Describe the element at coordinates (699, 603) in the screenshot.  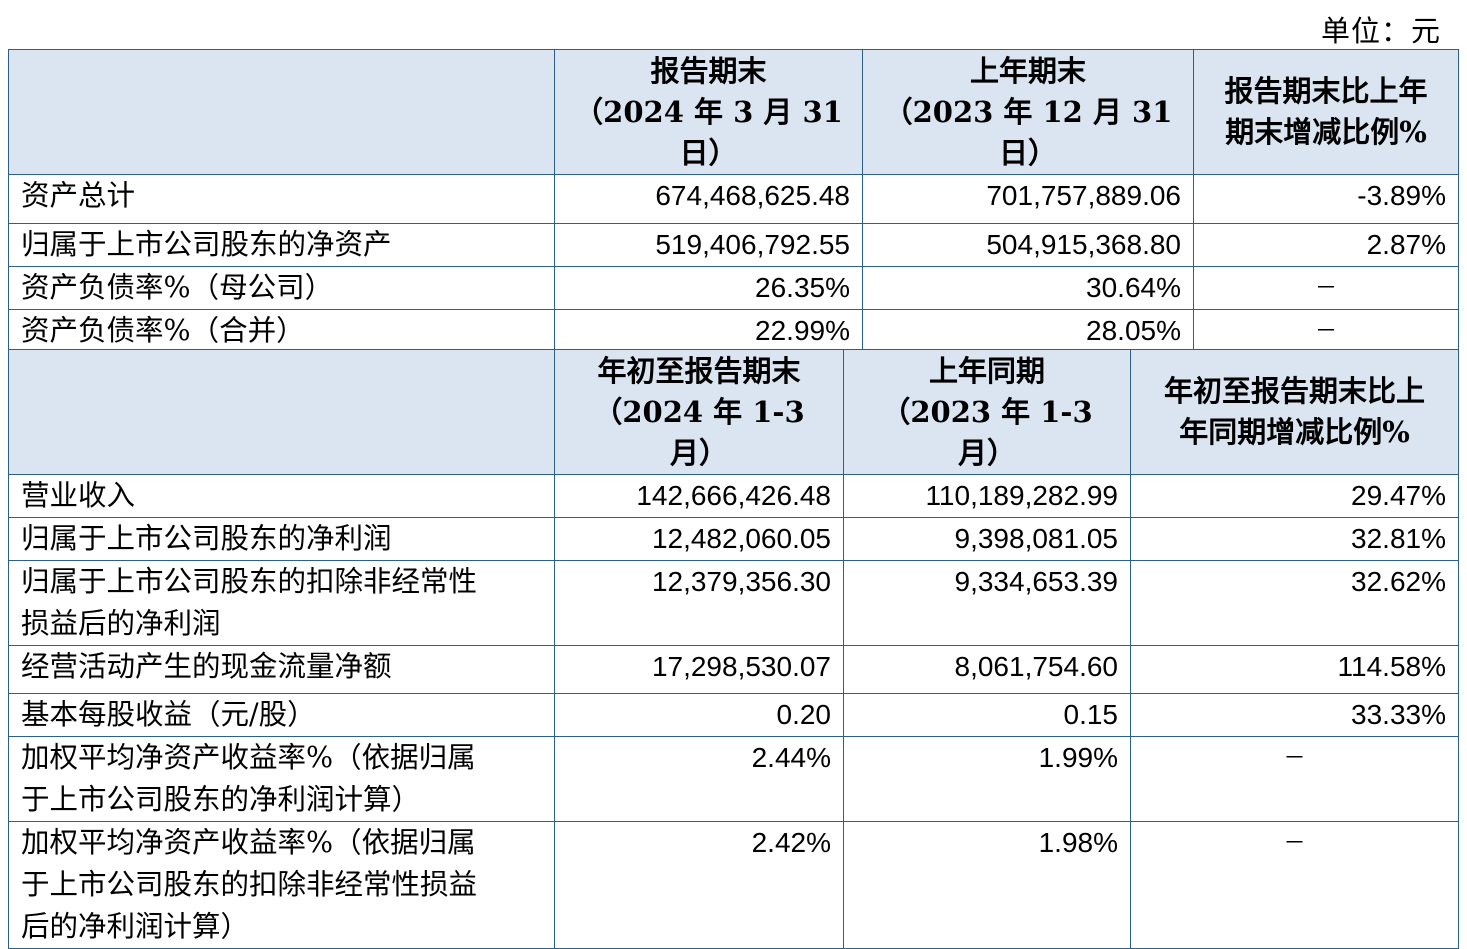
I see `current-value: 12,379,356.30` at that location.